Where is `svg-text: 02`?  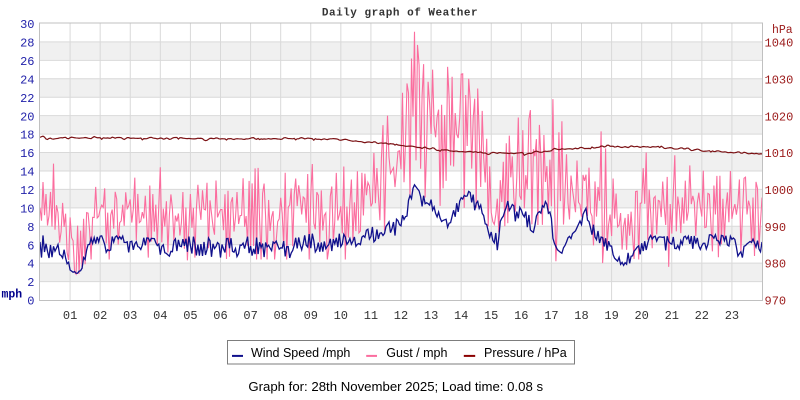
svg-text: 02 is located at coordinates (100, 316).